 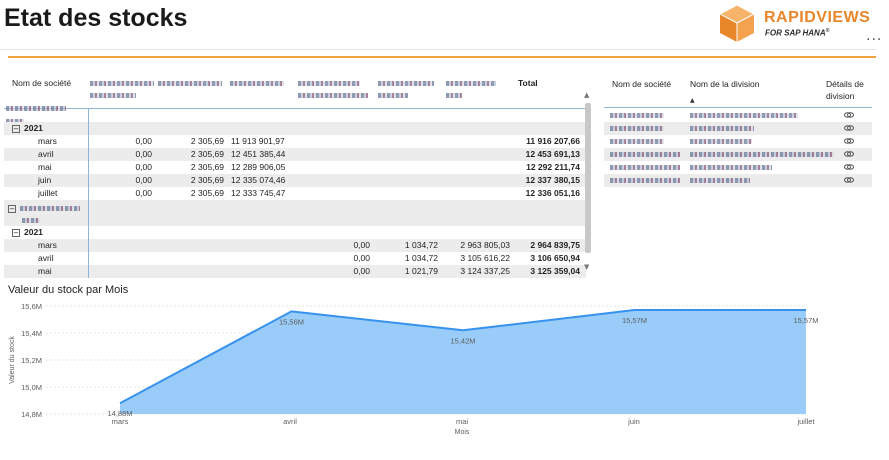 I want to click on logo-brand: RAPIDVIEWS, so click(x=817, y=18).